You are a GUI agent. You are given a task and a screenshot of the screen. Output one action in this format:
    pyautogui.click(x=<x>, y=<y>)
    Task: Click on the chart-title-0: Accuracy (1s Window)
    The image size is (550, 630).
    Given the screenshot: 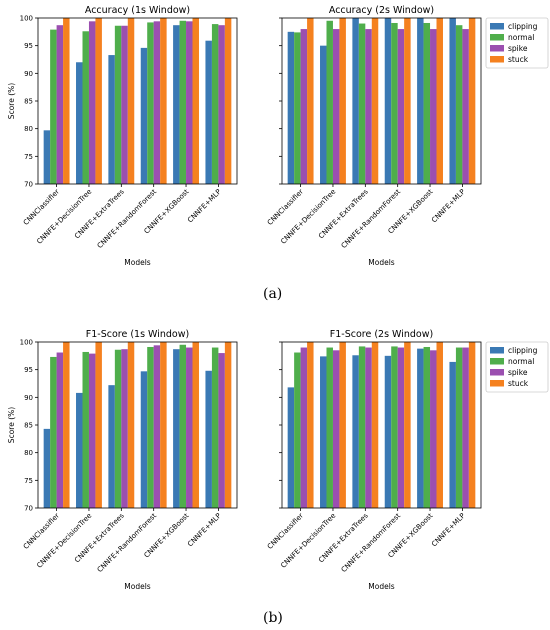 What is the action you would take?
    pyautogui.click(x=137, y=10)
    